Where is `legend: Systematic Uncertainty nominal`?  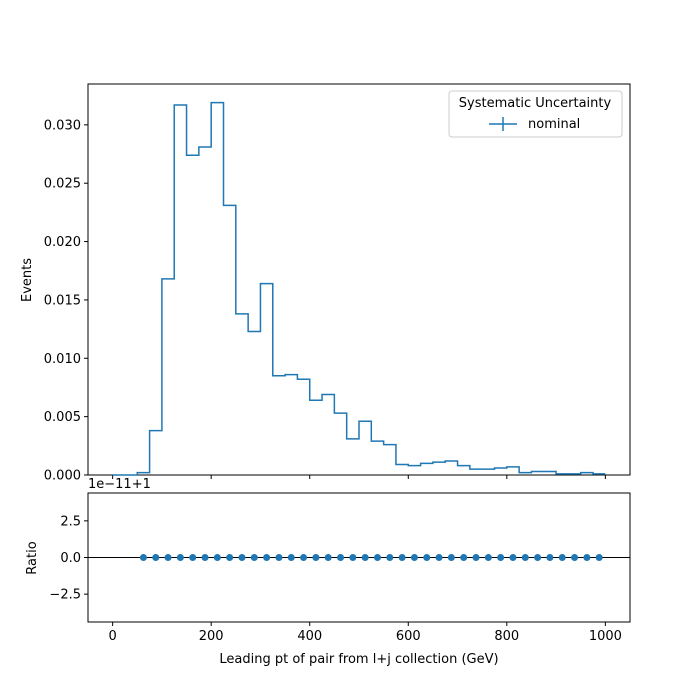 legend: Systematic Uncertainty nominal is located at coordinates (535, 114).